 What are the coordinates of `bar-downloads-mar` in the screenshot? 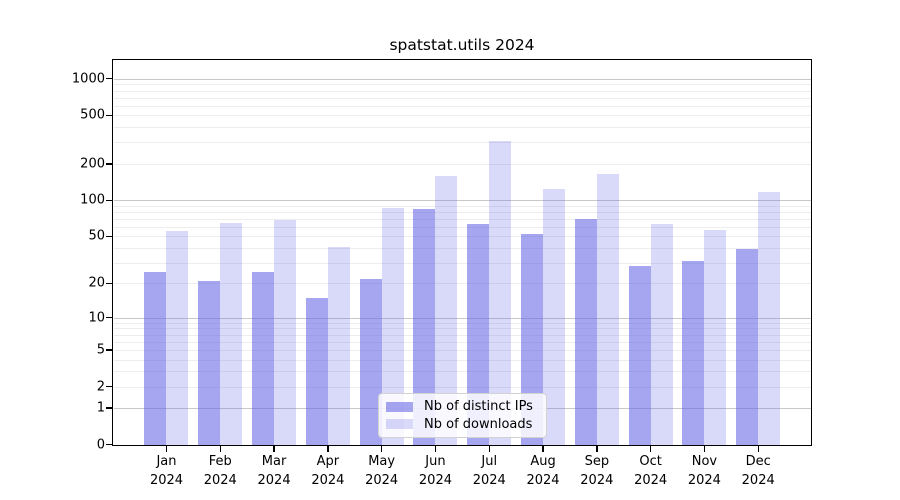 It's located at (285, 333).